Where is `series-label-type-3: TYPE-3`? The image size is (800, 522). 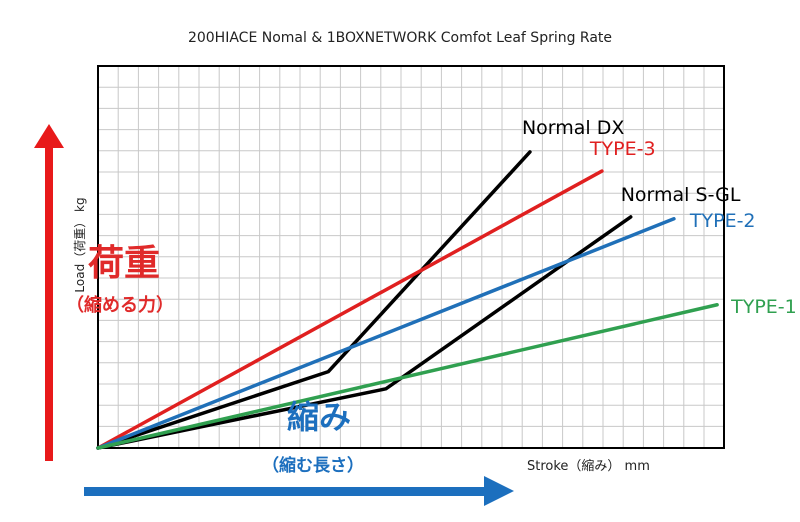
series-label-type-3: TYPE-3 is located at coordinates (622, 149).